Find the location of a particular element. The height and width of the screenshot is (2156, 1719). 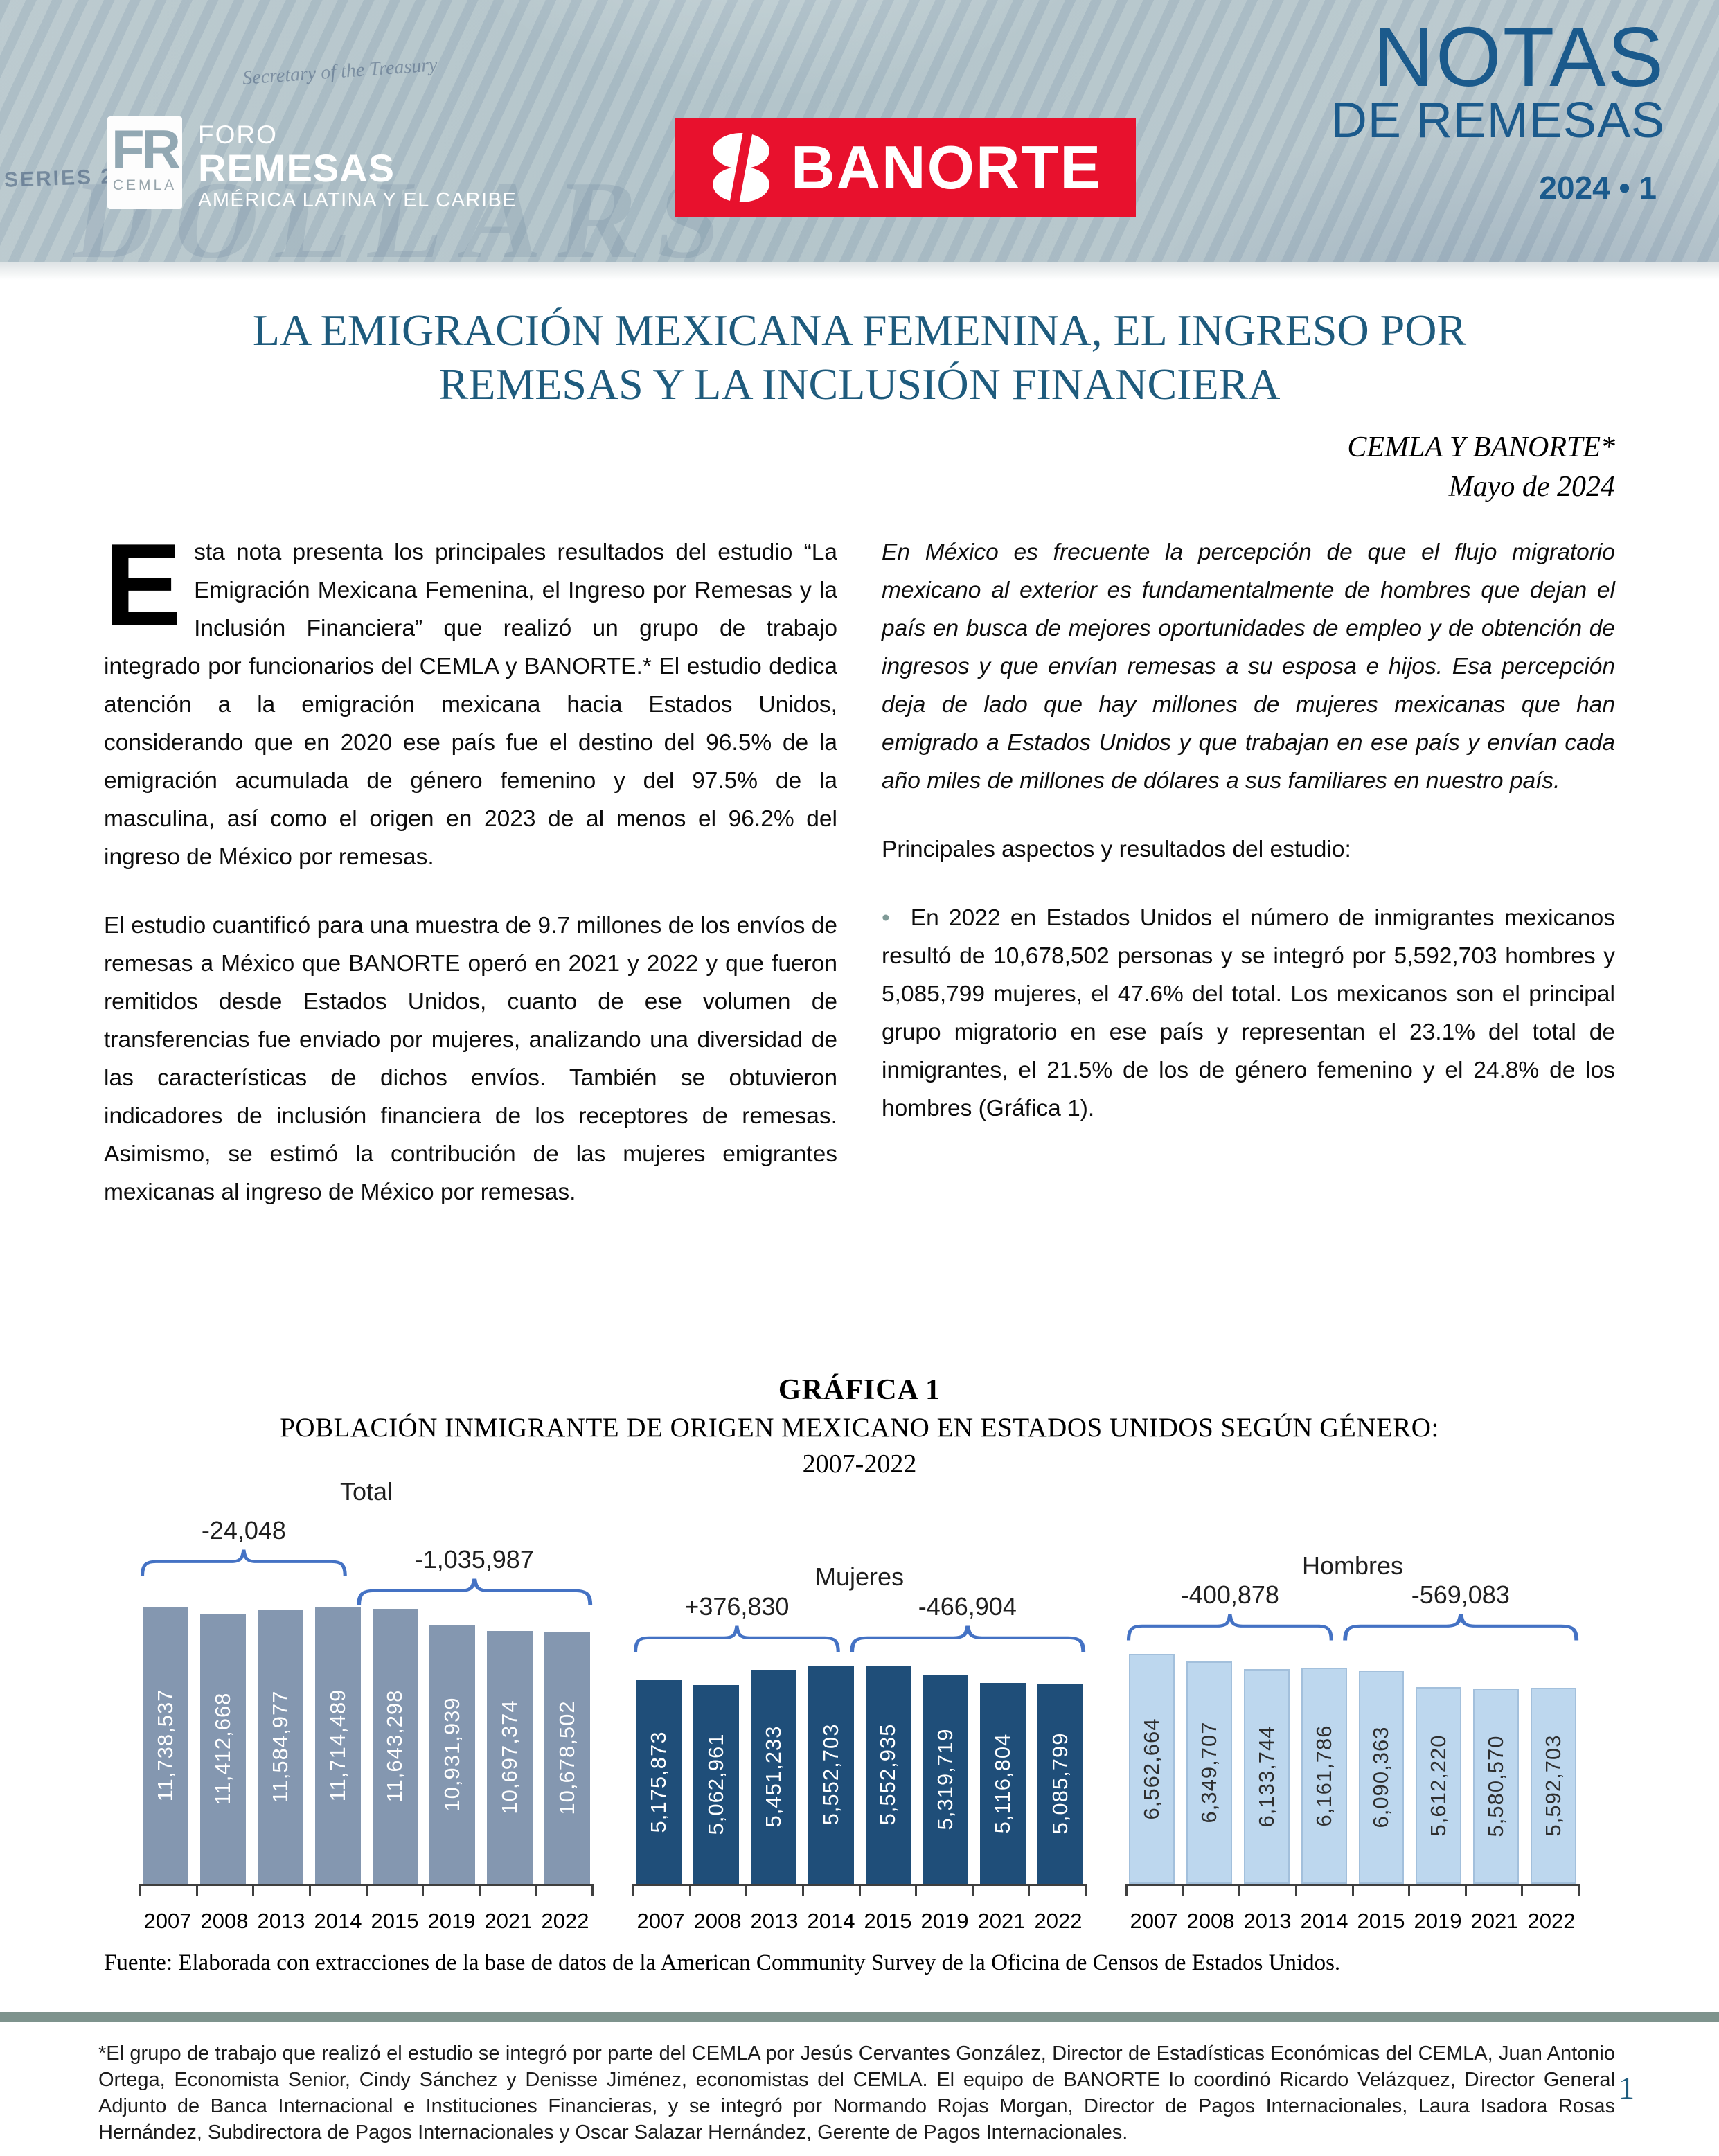

bar-value-label: 5,175,873 is located at coordinates (657, 1782).